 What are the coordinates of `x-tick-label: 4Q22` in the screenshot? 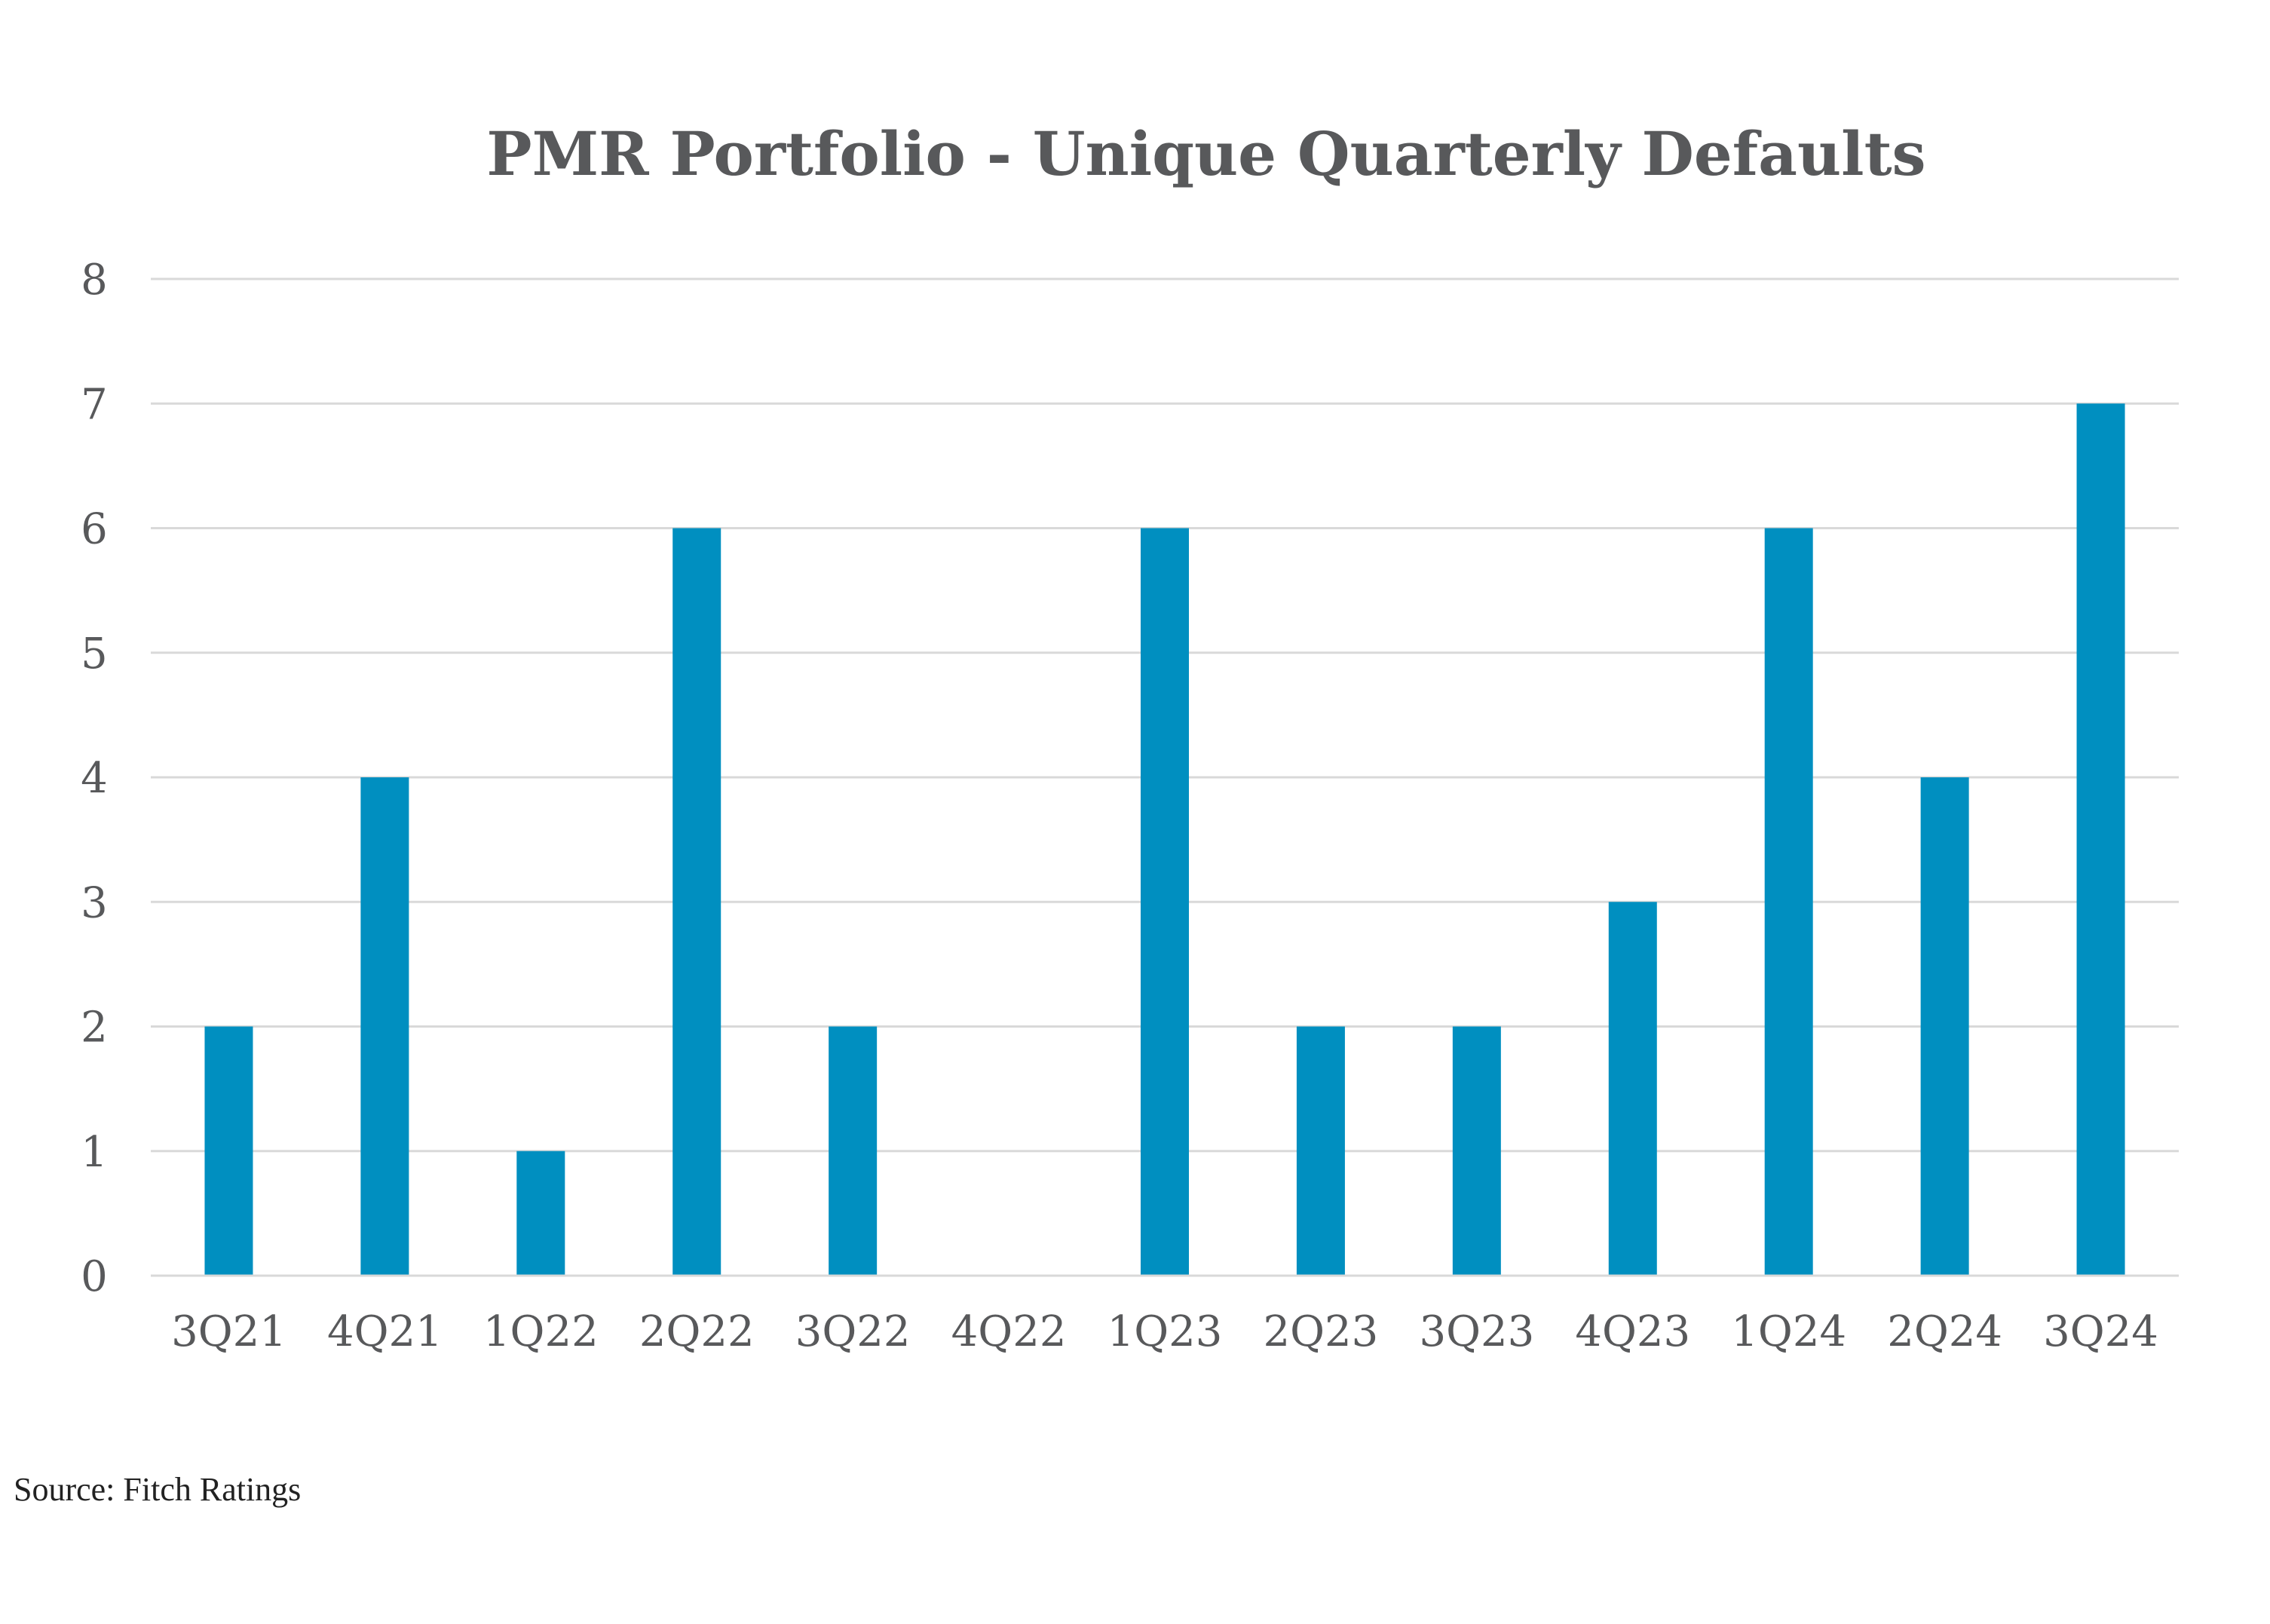 It's located at (1009, 1332).